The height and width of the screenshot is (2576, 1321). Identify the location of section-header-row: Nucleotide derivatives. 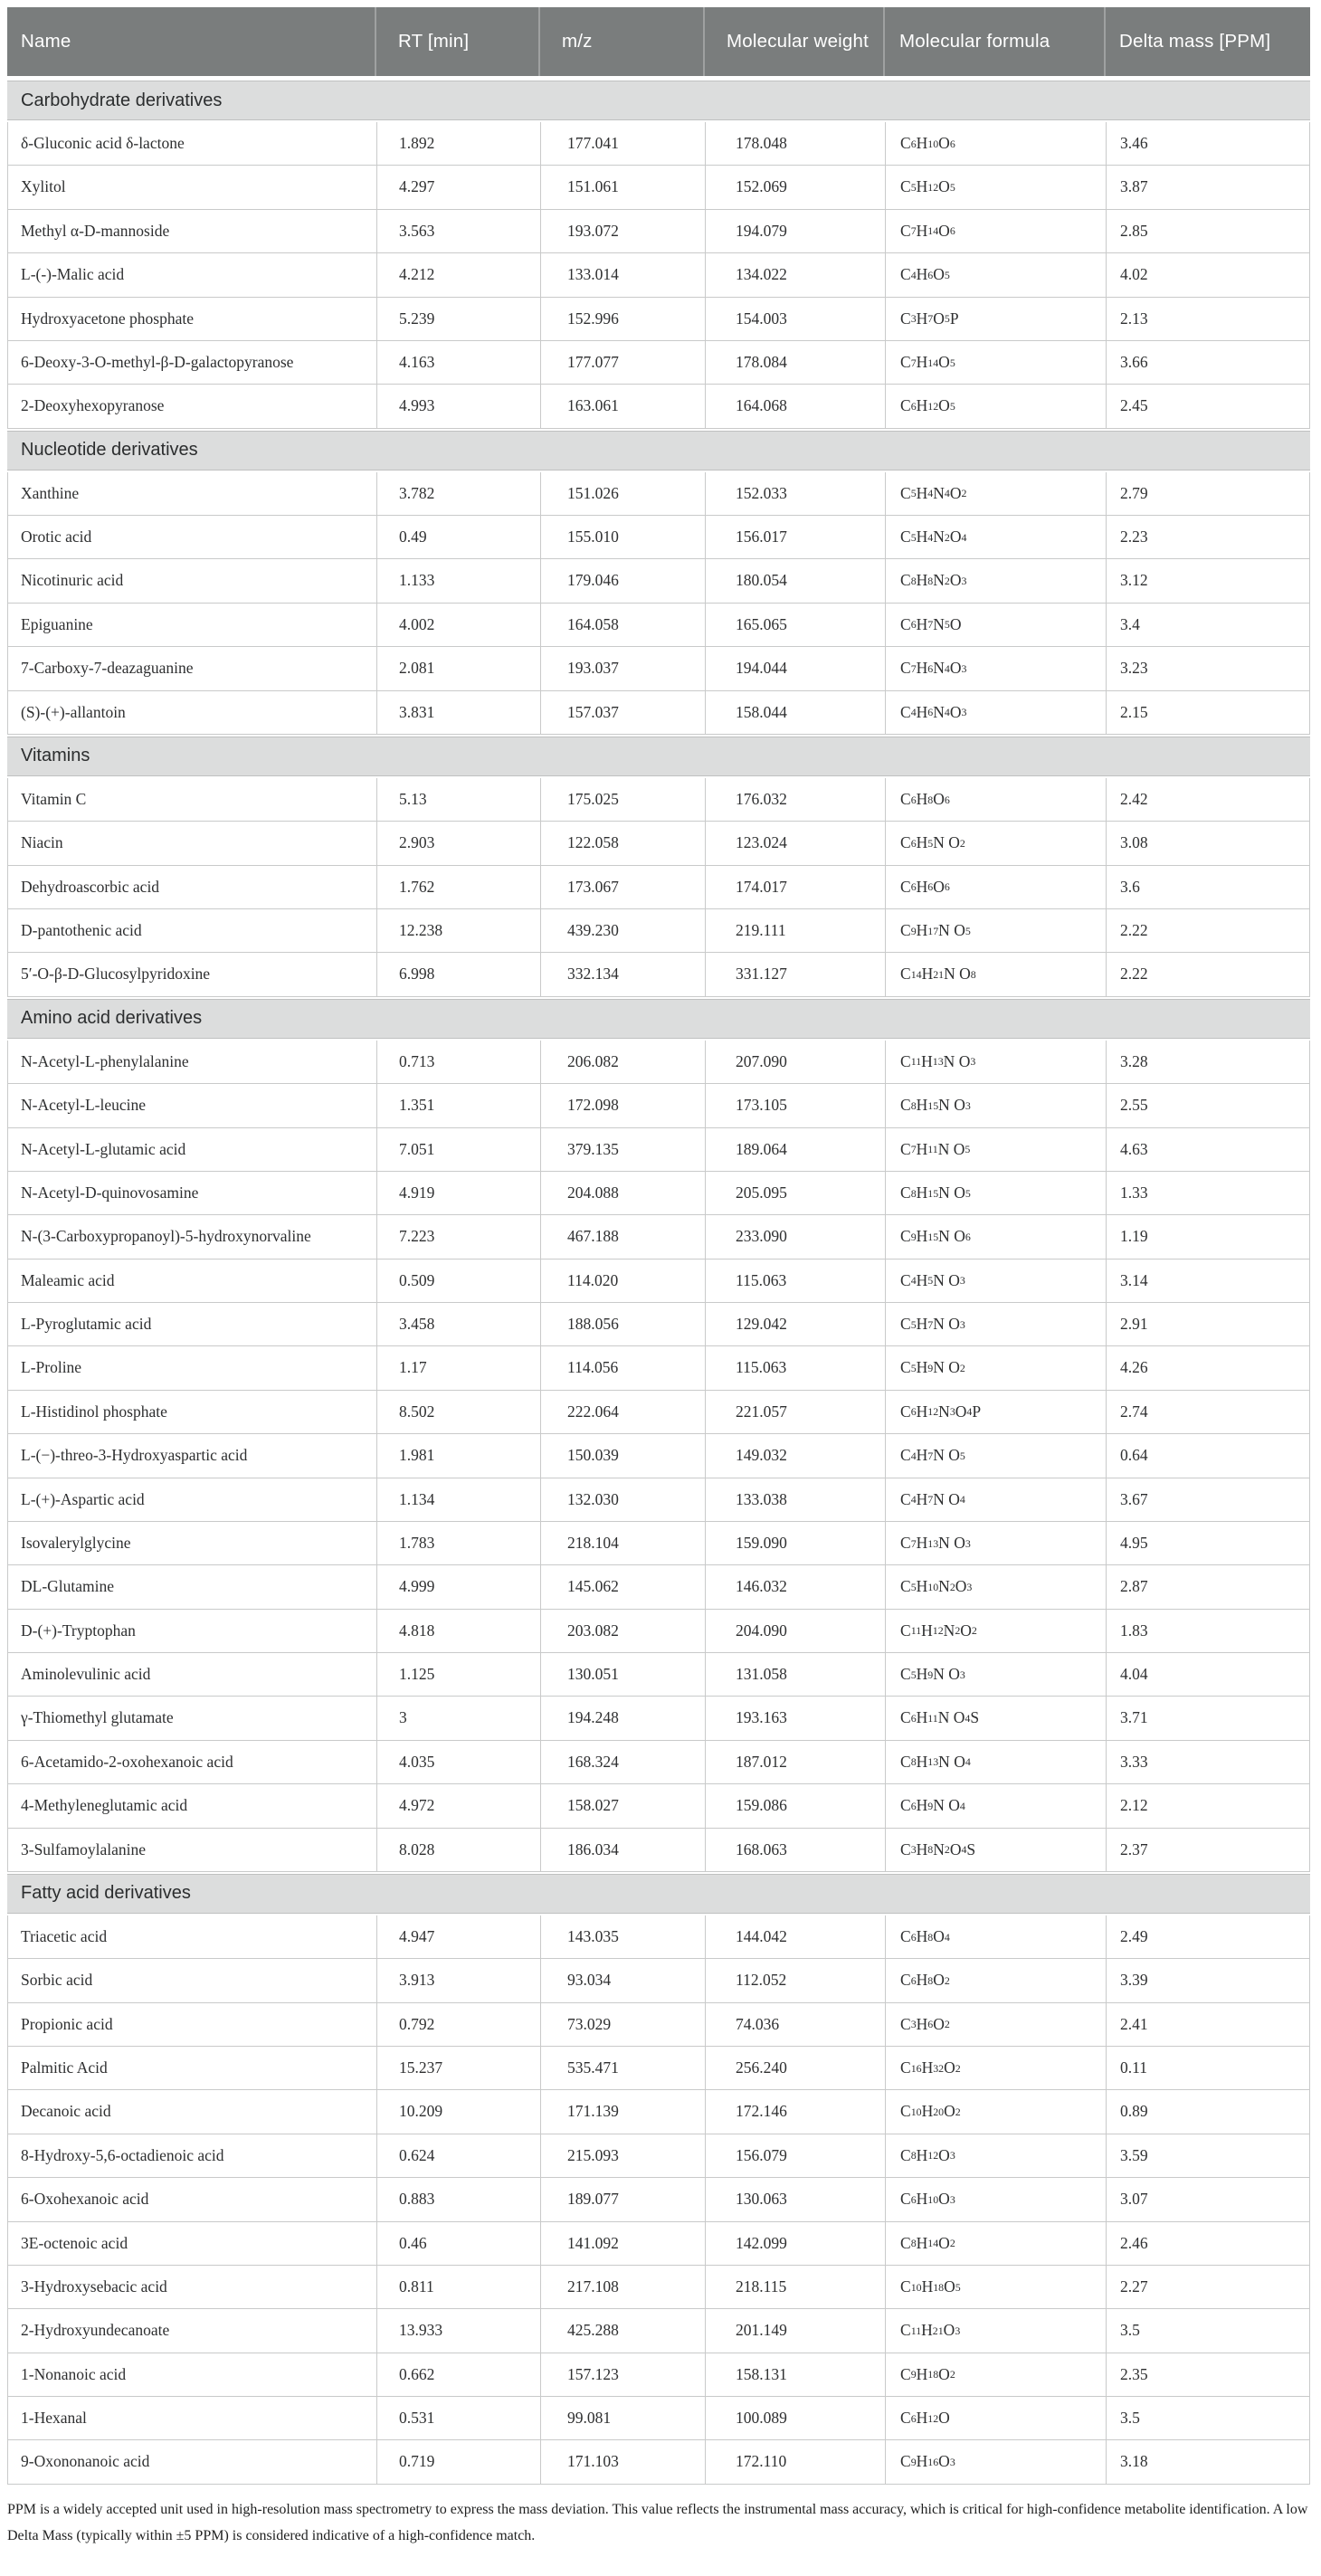
(658, 450).